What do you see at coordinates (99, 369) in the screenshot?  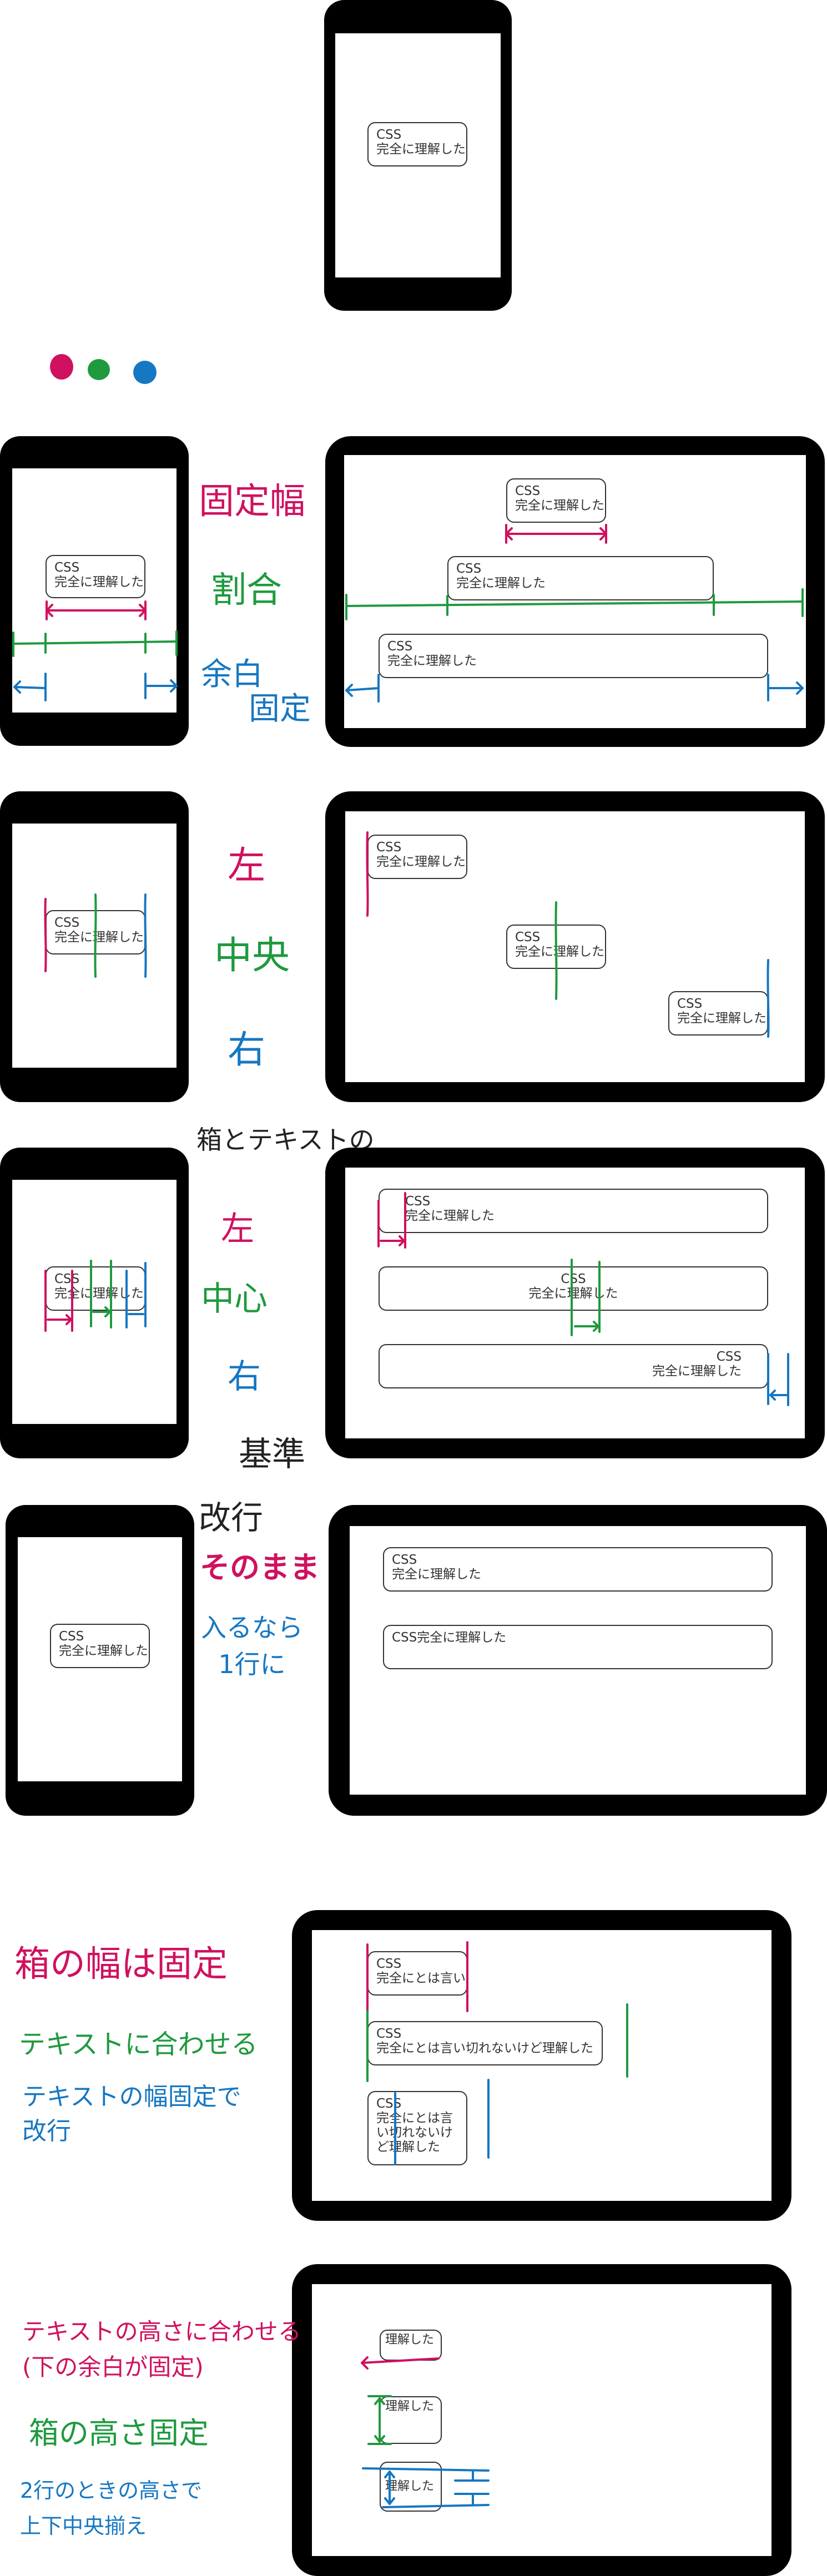 I see `green-dot` at bounding box center [99, 369].